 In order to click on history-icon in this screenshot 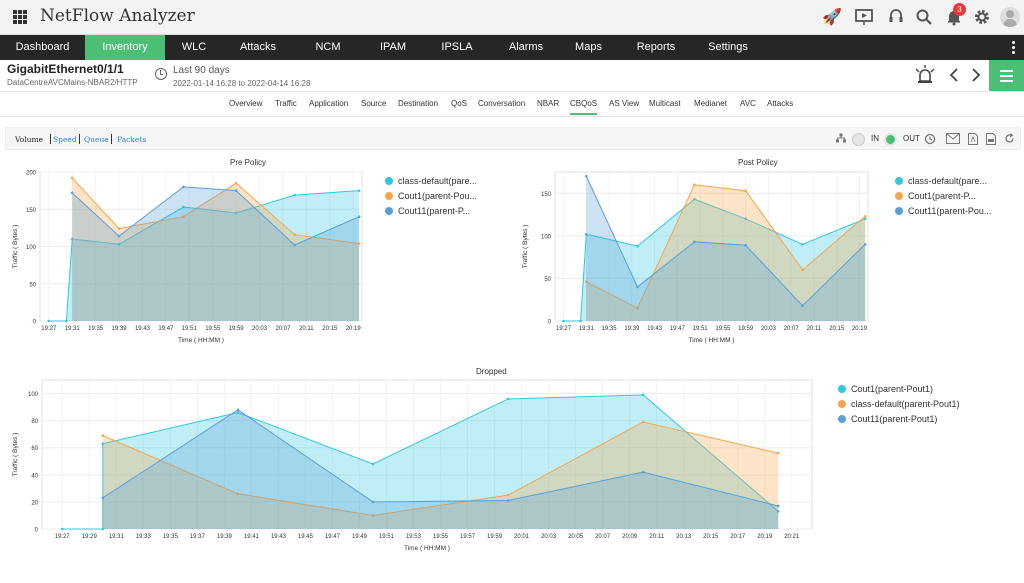, I will do `click(930, 140)`.